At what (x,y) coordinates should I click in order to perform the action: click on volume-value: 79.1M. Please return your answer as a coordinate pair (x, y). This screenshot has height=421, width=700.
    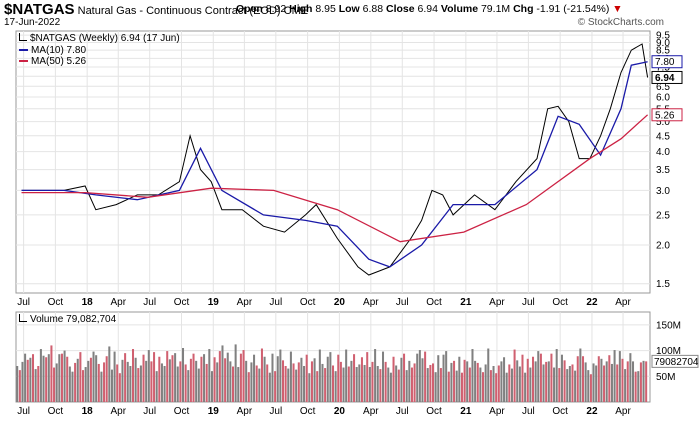
    Looking at the image, I should click on (495, 9).